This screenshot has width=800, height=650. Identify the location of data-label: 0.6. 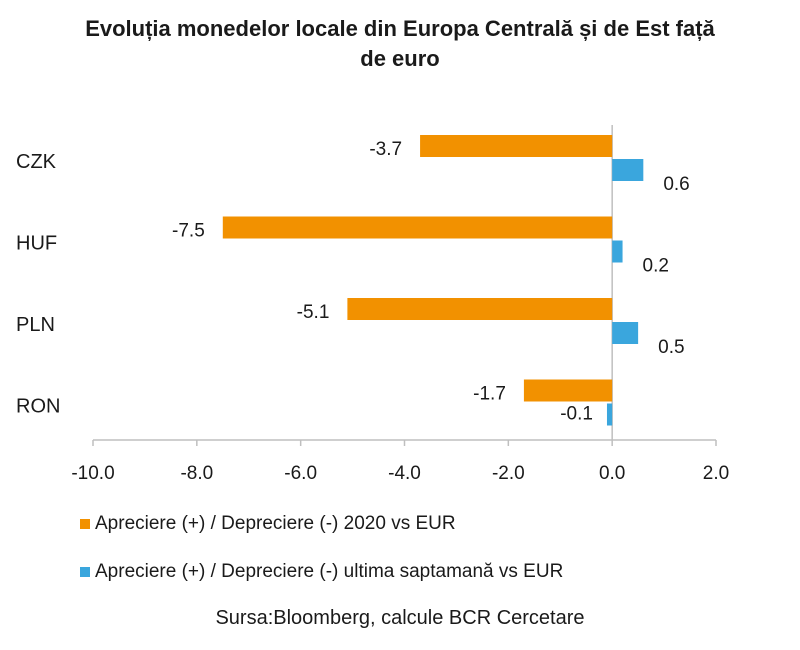
(676, 184).